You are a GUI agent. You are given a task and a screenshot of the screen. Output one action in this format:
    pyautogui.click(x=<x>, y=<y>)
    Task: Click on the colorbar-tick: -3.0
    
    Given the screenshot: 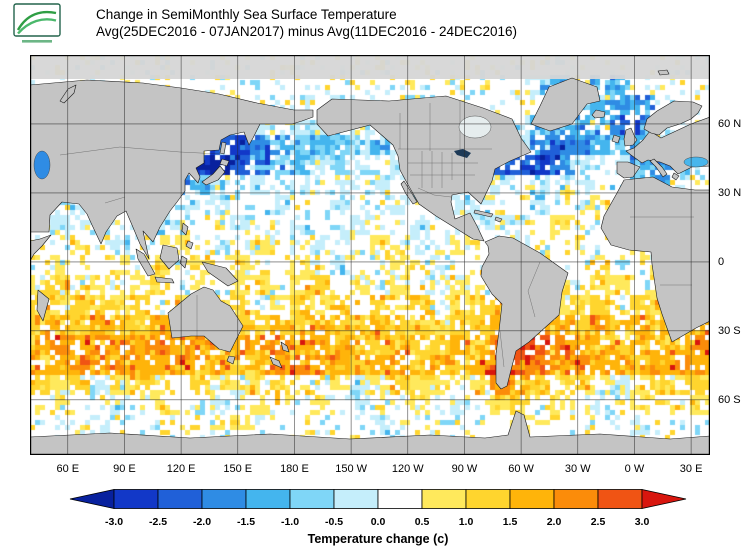 What is the action you would take?
    pyautogui.click(x=114, y=522)
    